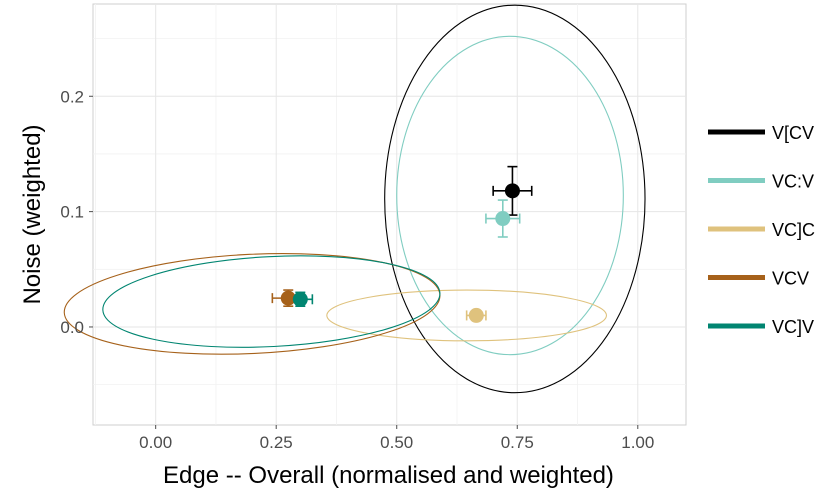 The width and height of the screenshot is (828, 494). What do you see at coordinates (790, 279) in the screenshot?
I see `legend-label: VCV` at bounding box center [790, 279].